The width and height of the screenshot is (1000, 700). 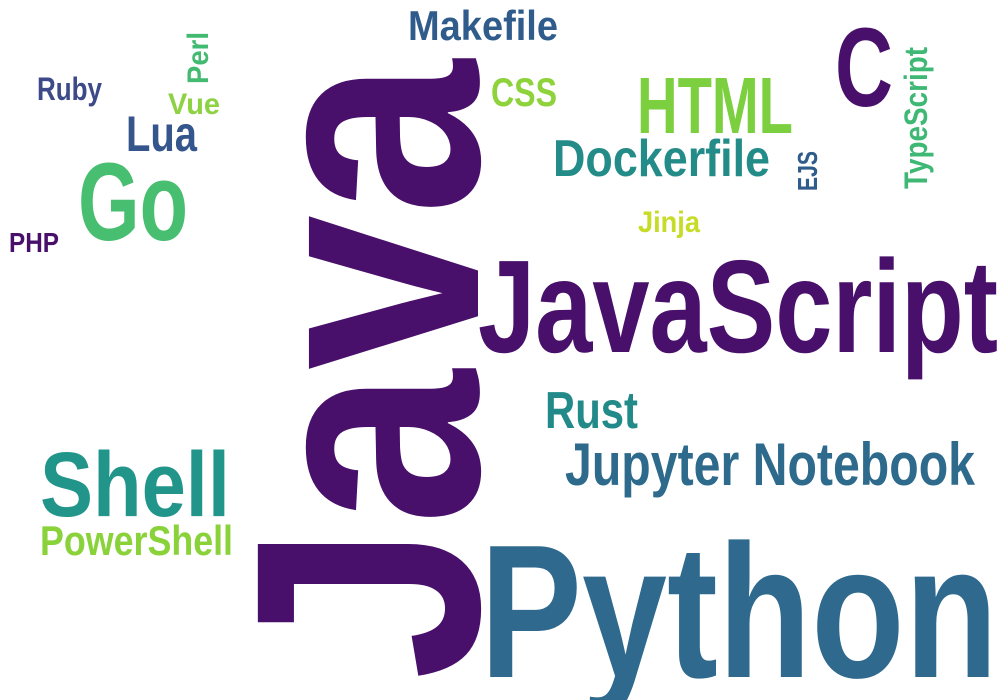 I want to click on word-jinja: Jinja, so click(x=669, y=222).